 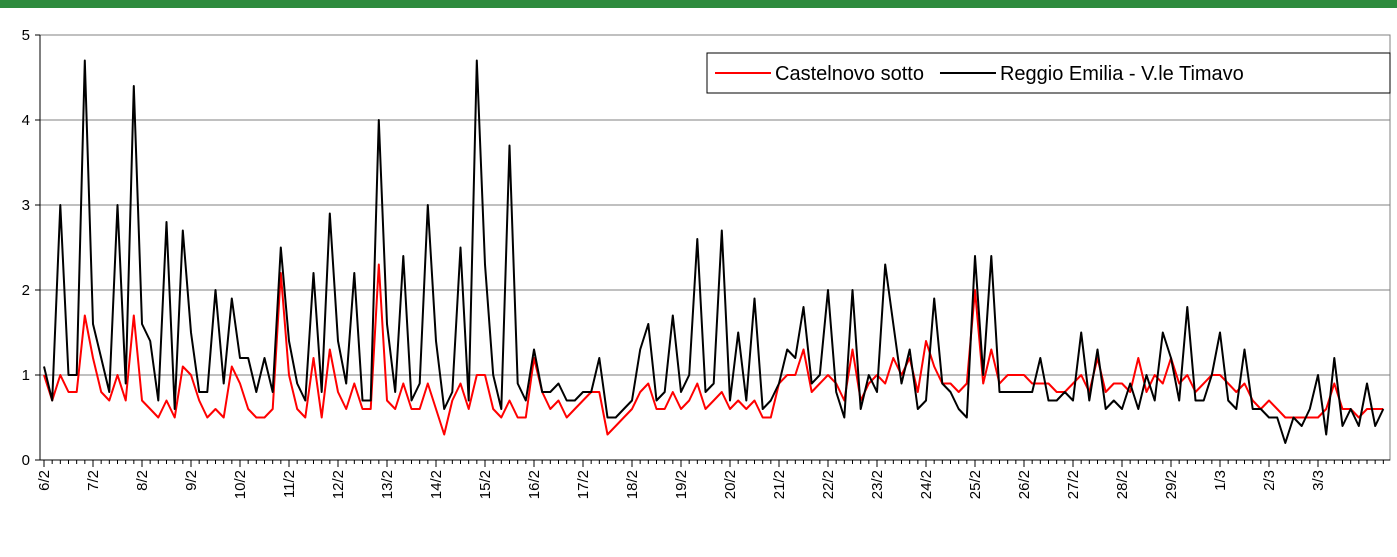 I want to click on x-tick-label: 24/2, so click(x=926, y=484).